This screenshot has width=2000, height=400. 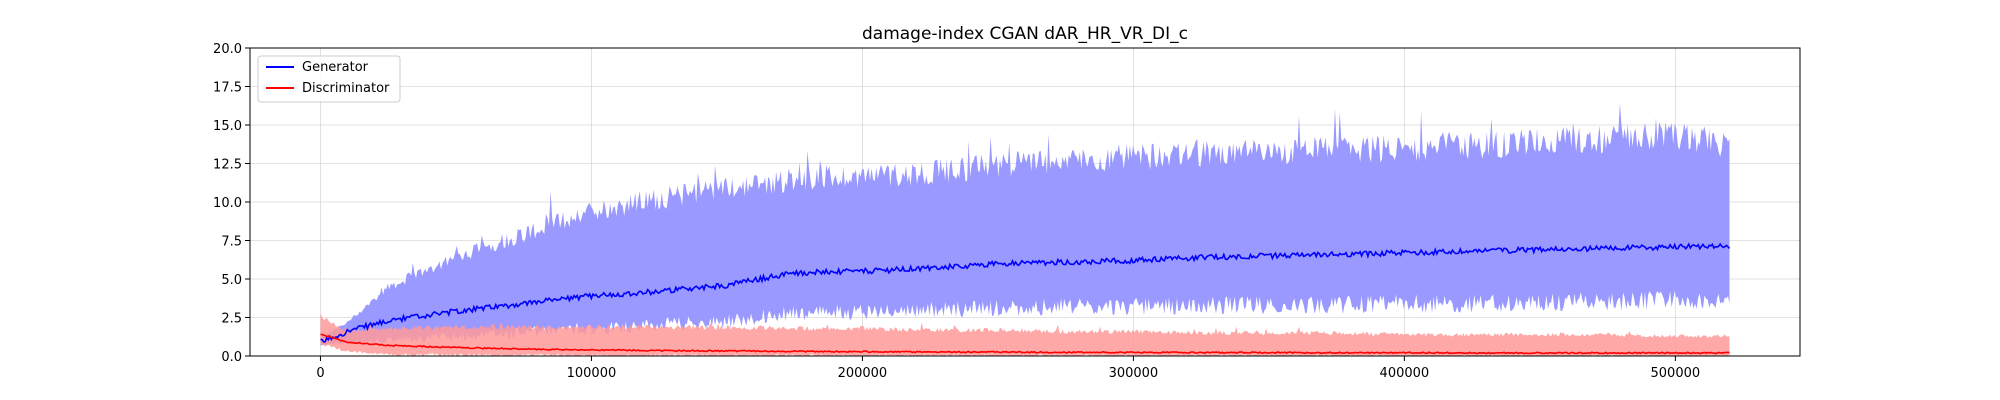 What do you see at coordinates (227, 49) in the screenshot?
I see `y-tick-label: 20.0` at bounding box center [227, 49].